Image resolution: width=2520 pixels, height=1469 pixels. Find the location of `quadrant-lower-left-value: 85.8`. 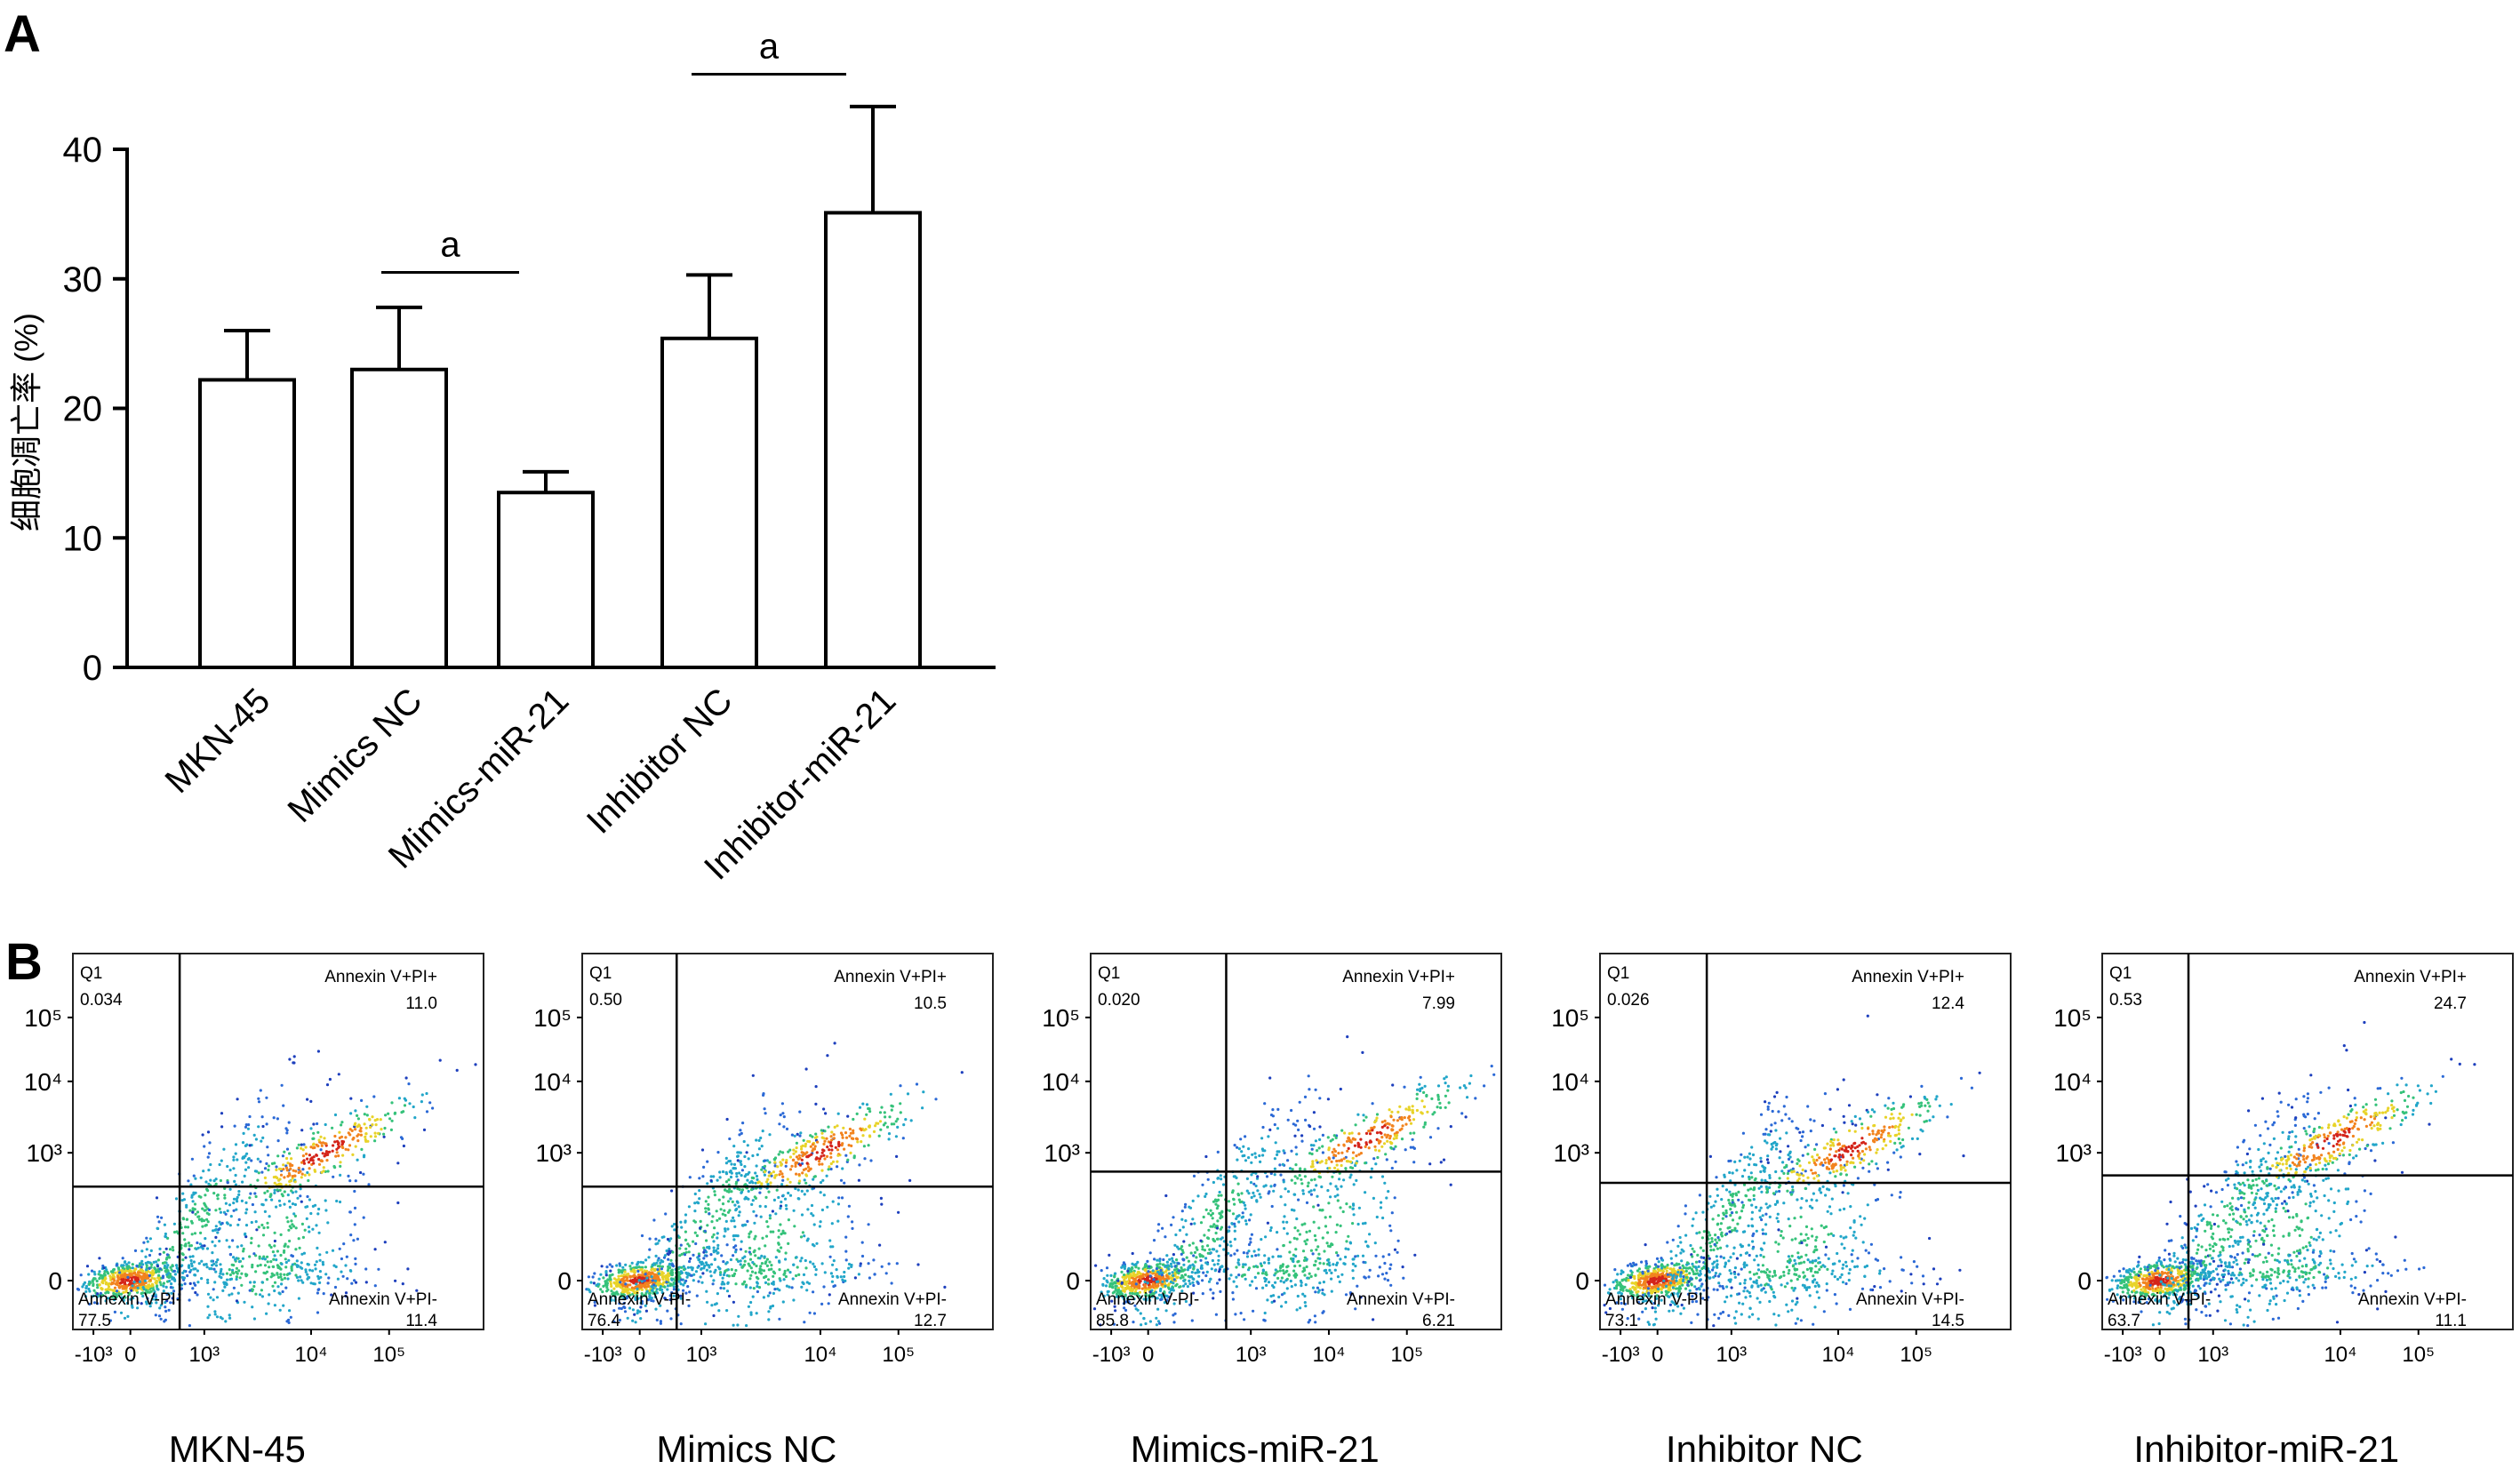

quadrant-lower-left-value: 85.8 is located at coordinates (1112, 1321).